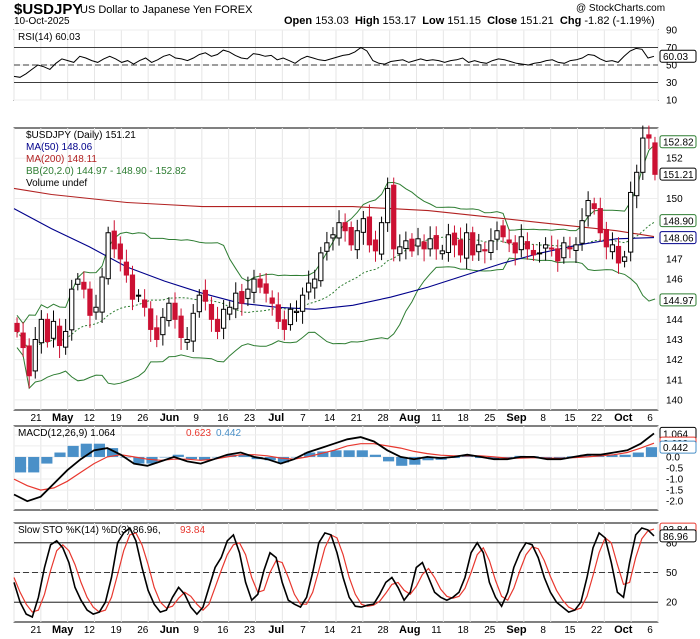  What do you see at coordinates (678, 239) in the screenshot?
I see `price-last-value: 148.06` at bounding box center [678, 239].